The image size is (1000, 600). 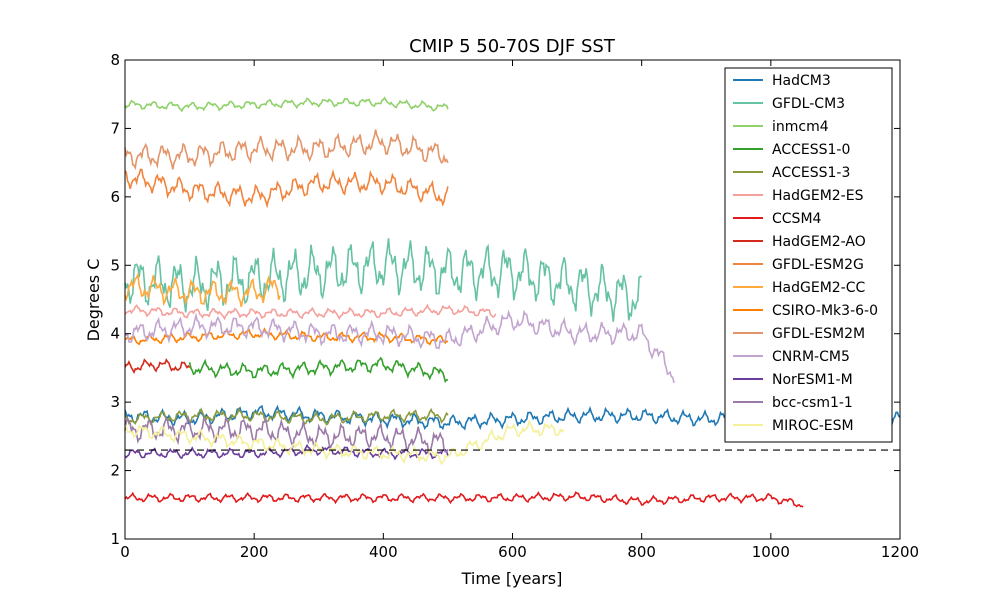 I want to click on legend-entry-label: MIROC-ESM, so click(x=813, y=426).